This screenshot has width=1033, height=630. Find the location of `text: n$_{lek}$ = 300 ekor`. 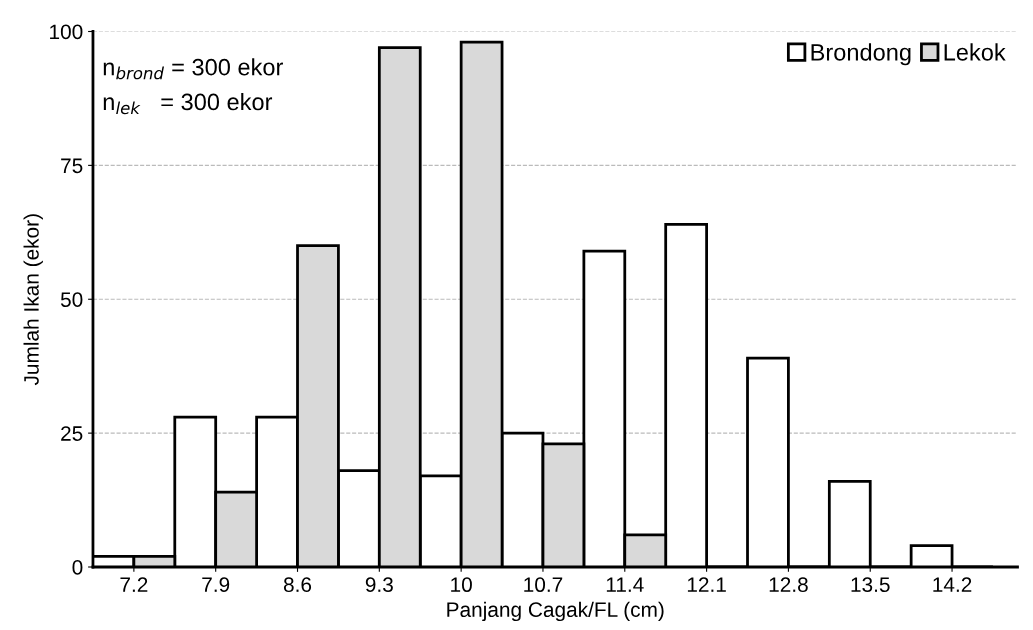

text: n$_{lek}$ = 300 ekor is located at coordinates (188, 103).